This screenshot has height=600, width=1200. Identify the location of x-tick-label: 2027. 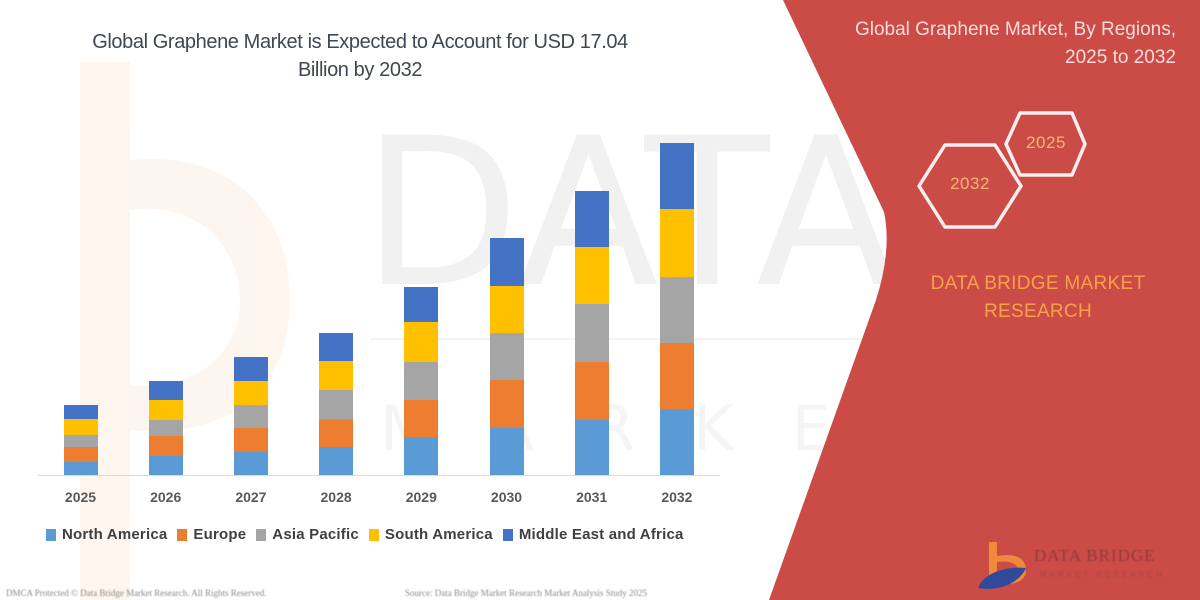
(251, 497).